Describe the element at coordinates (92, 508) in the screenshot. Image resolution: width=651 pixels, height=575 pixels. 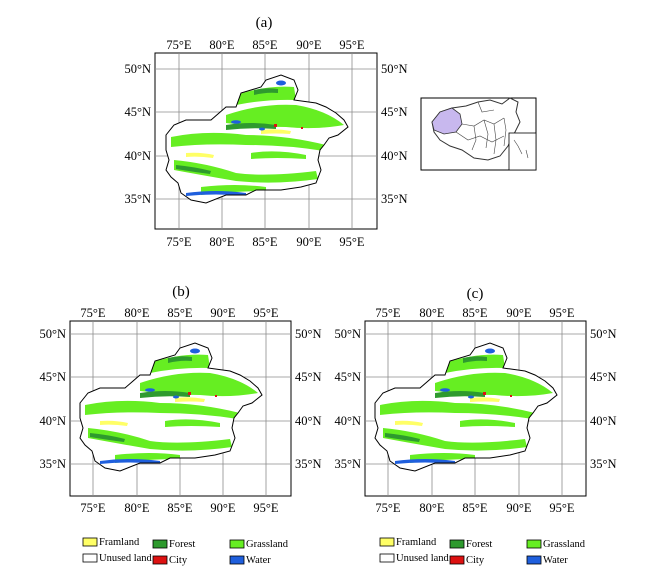
I see `panel-b-lon-tick-bottom: 75°E` at that location.